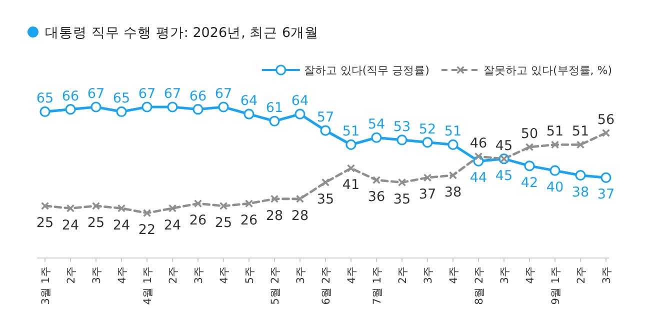 The height and width of the screenshot is (336, 650). I want to click on x-tick-label: 8월 2주, so click(480, 285).